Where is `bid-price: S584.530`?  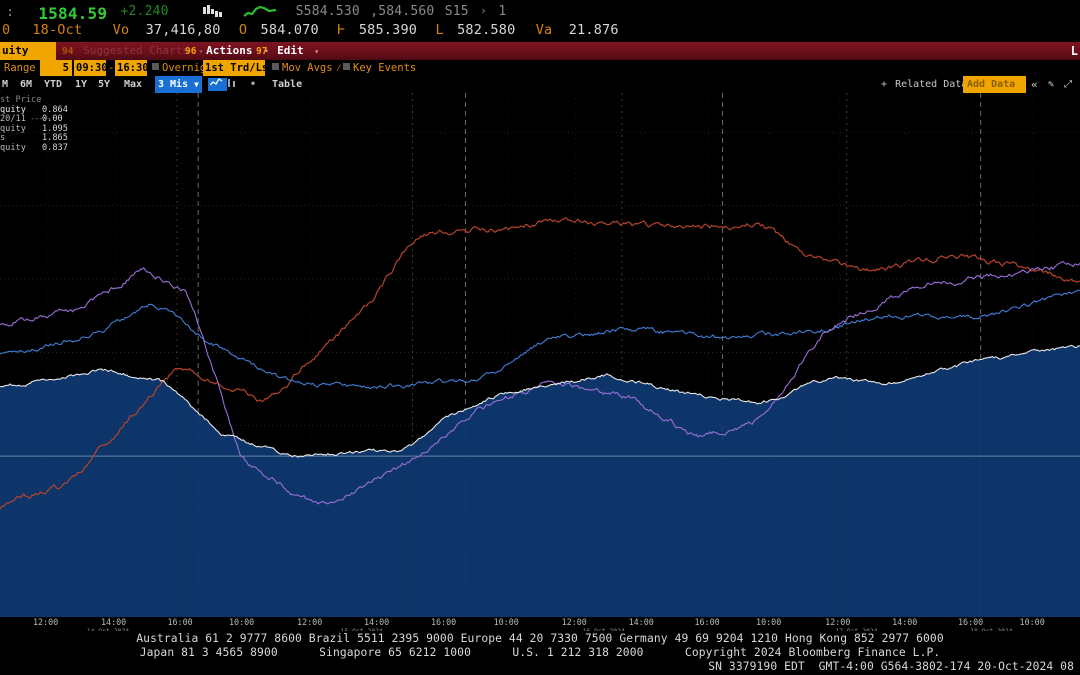
bid-price: S584.530 is located at coordinates (327, 11).